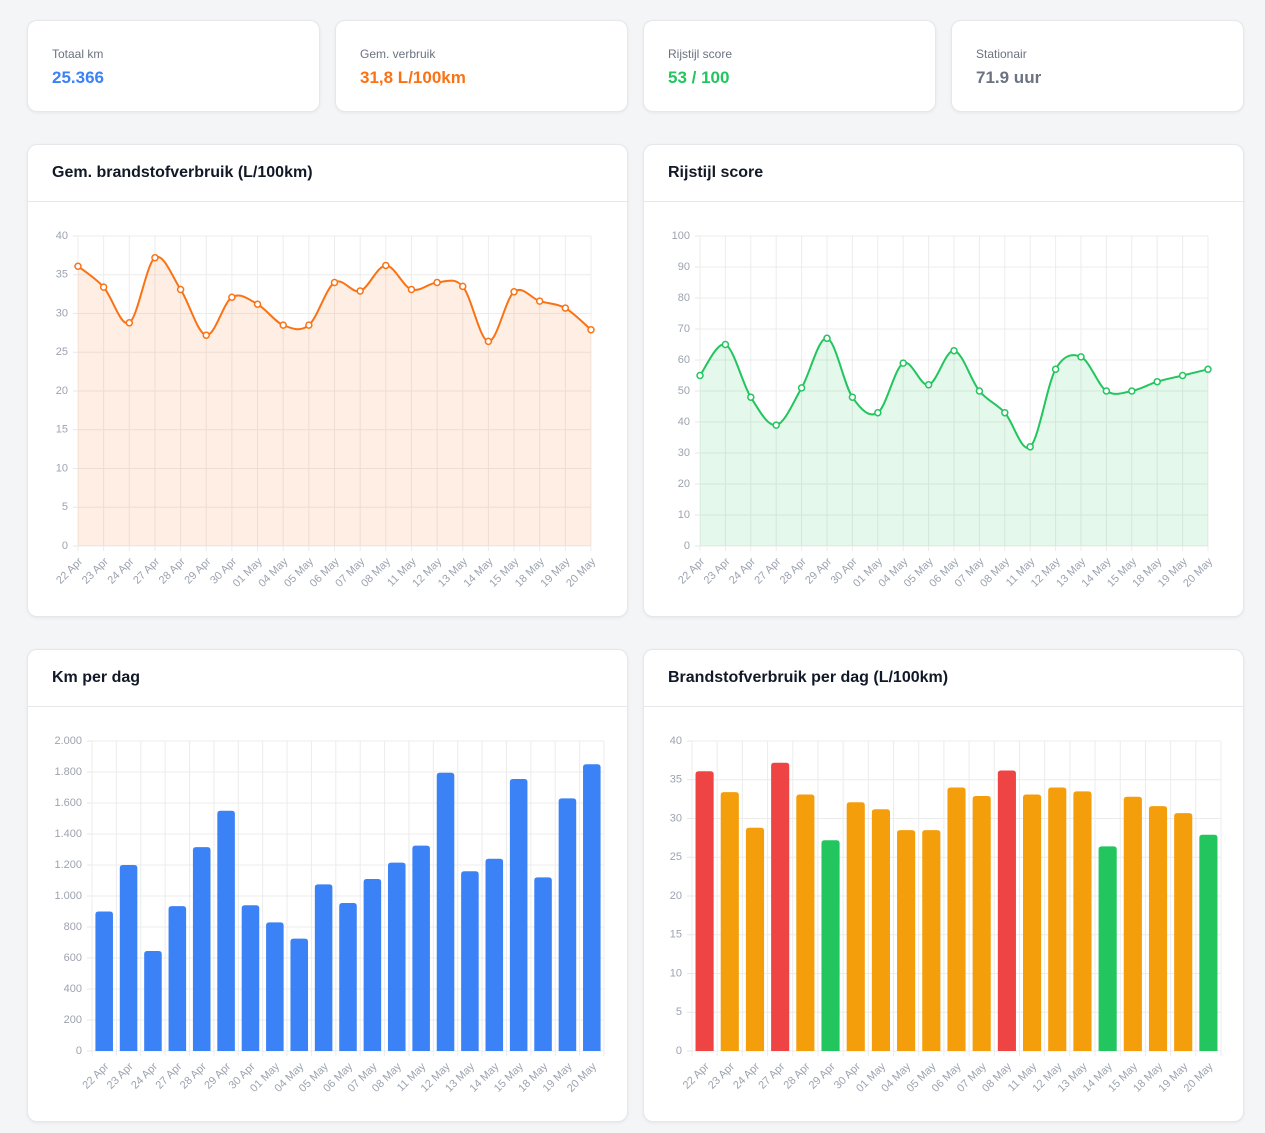 Image resolution: width=1265 pixels, height=1133 pixels. What do you see at coordinates (676, 857) in the screenshot?
I see `y-tick-label: 25` at bounding box center [676, 857].